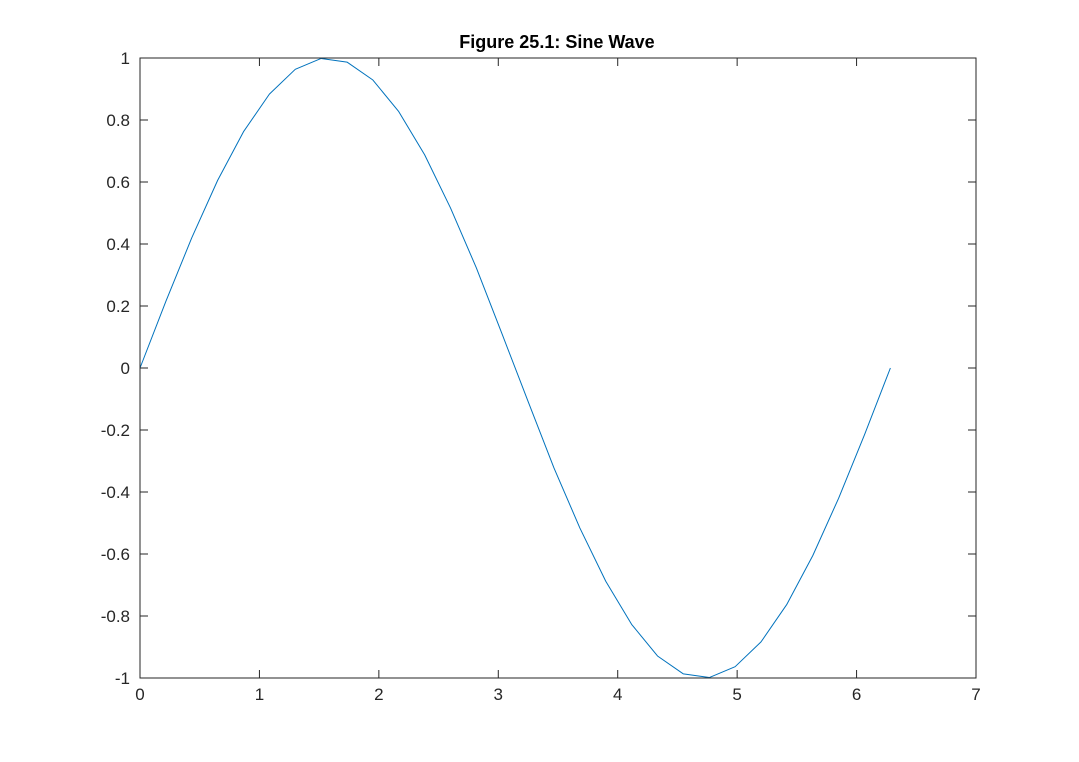 The image size is (1079, 762). Describe the element at coordinates (556, 42) in the screenshot. I see `chart-title: Figure 25.1: Sine Wave` at that location.